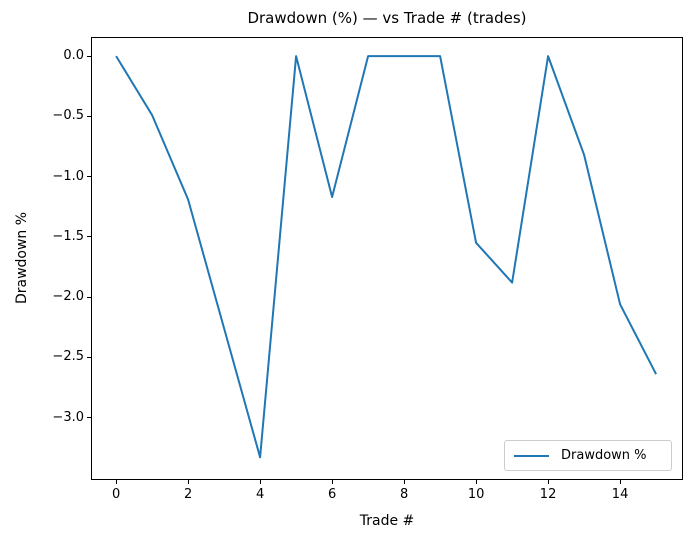 Image resolution: width=695 pixels, height=546 pixels. What do you see at coordinates (68, 417) in the screenshot?
I see `y-tick-label: −3.0` at bounding box center [68, 417].